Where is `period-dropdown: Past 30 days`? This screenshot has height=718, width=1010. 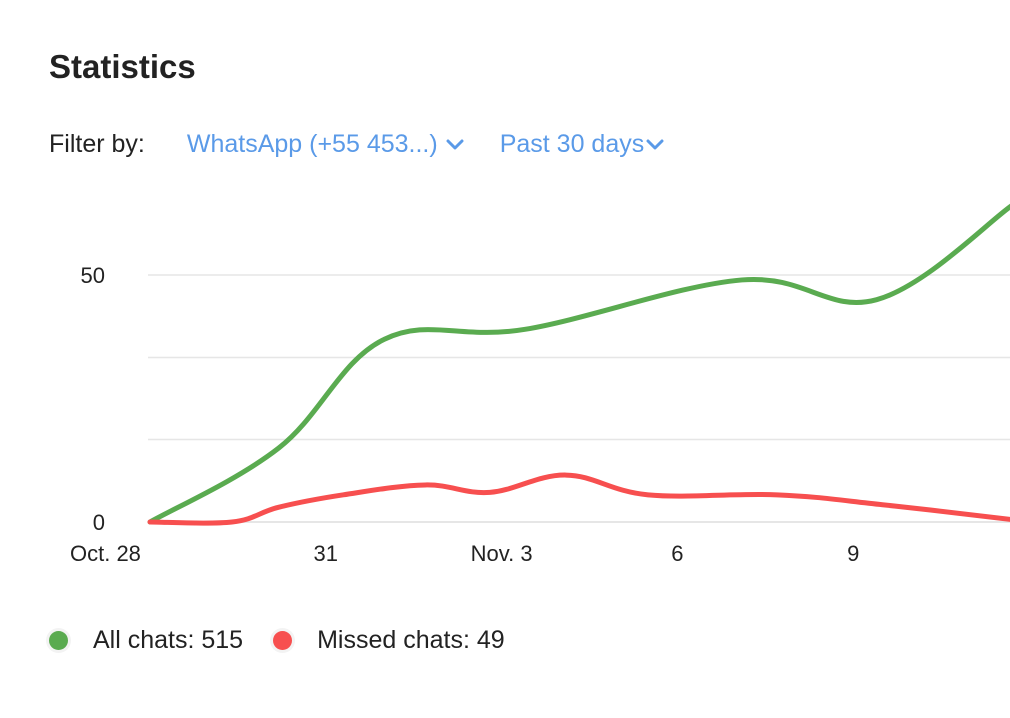
period-dropdown: Past 30 days is located at coordinates (582, 144).